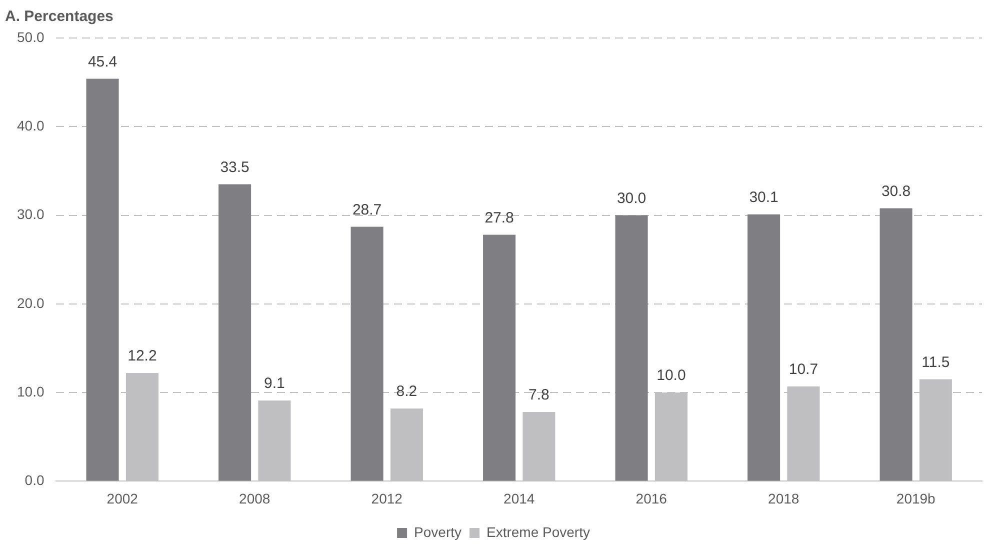 Image resolution: width=997 pixels, height=555 pixels. I want to click on data-label: 28.7, so click(367, 209).